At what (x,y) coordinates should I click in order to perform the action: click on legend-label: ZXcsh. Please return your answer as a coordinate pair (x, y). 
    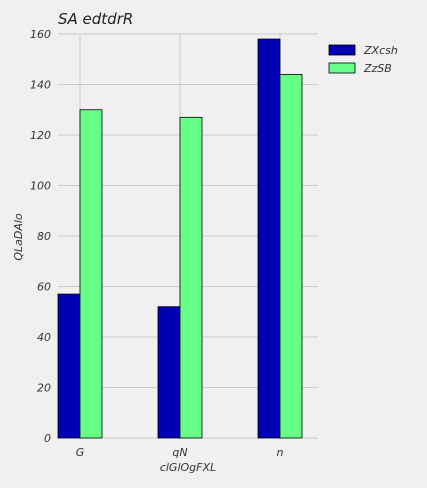
    Looking at the image, I should click on (380, 50).